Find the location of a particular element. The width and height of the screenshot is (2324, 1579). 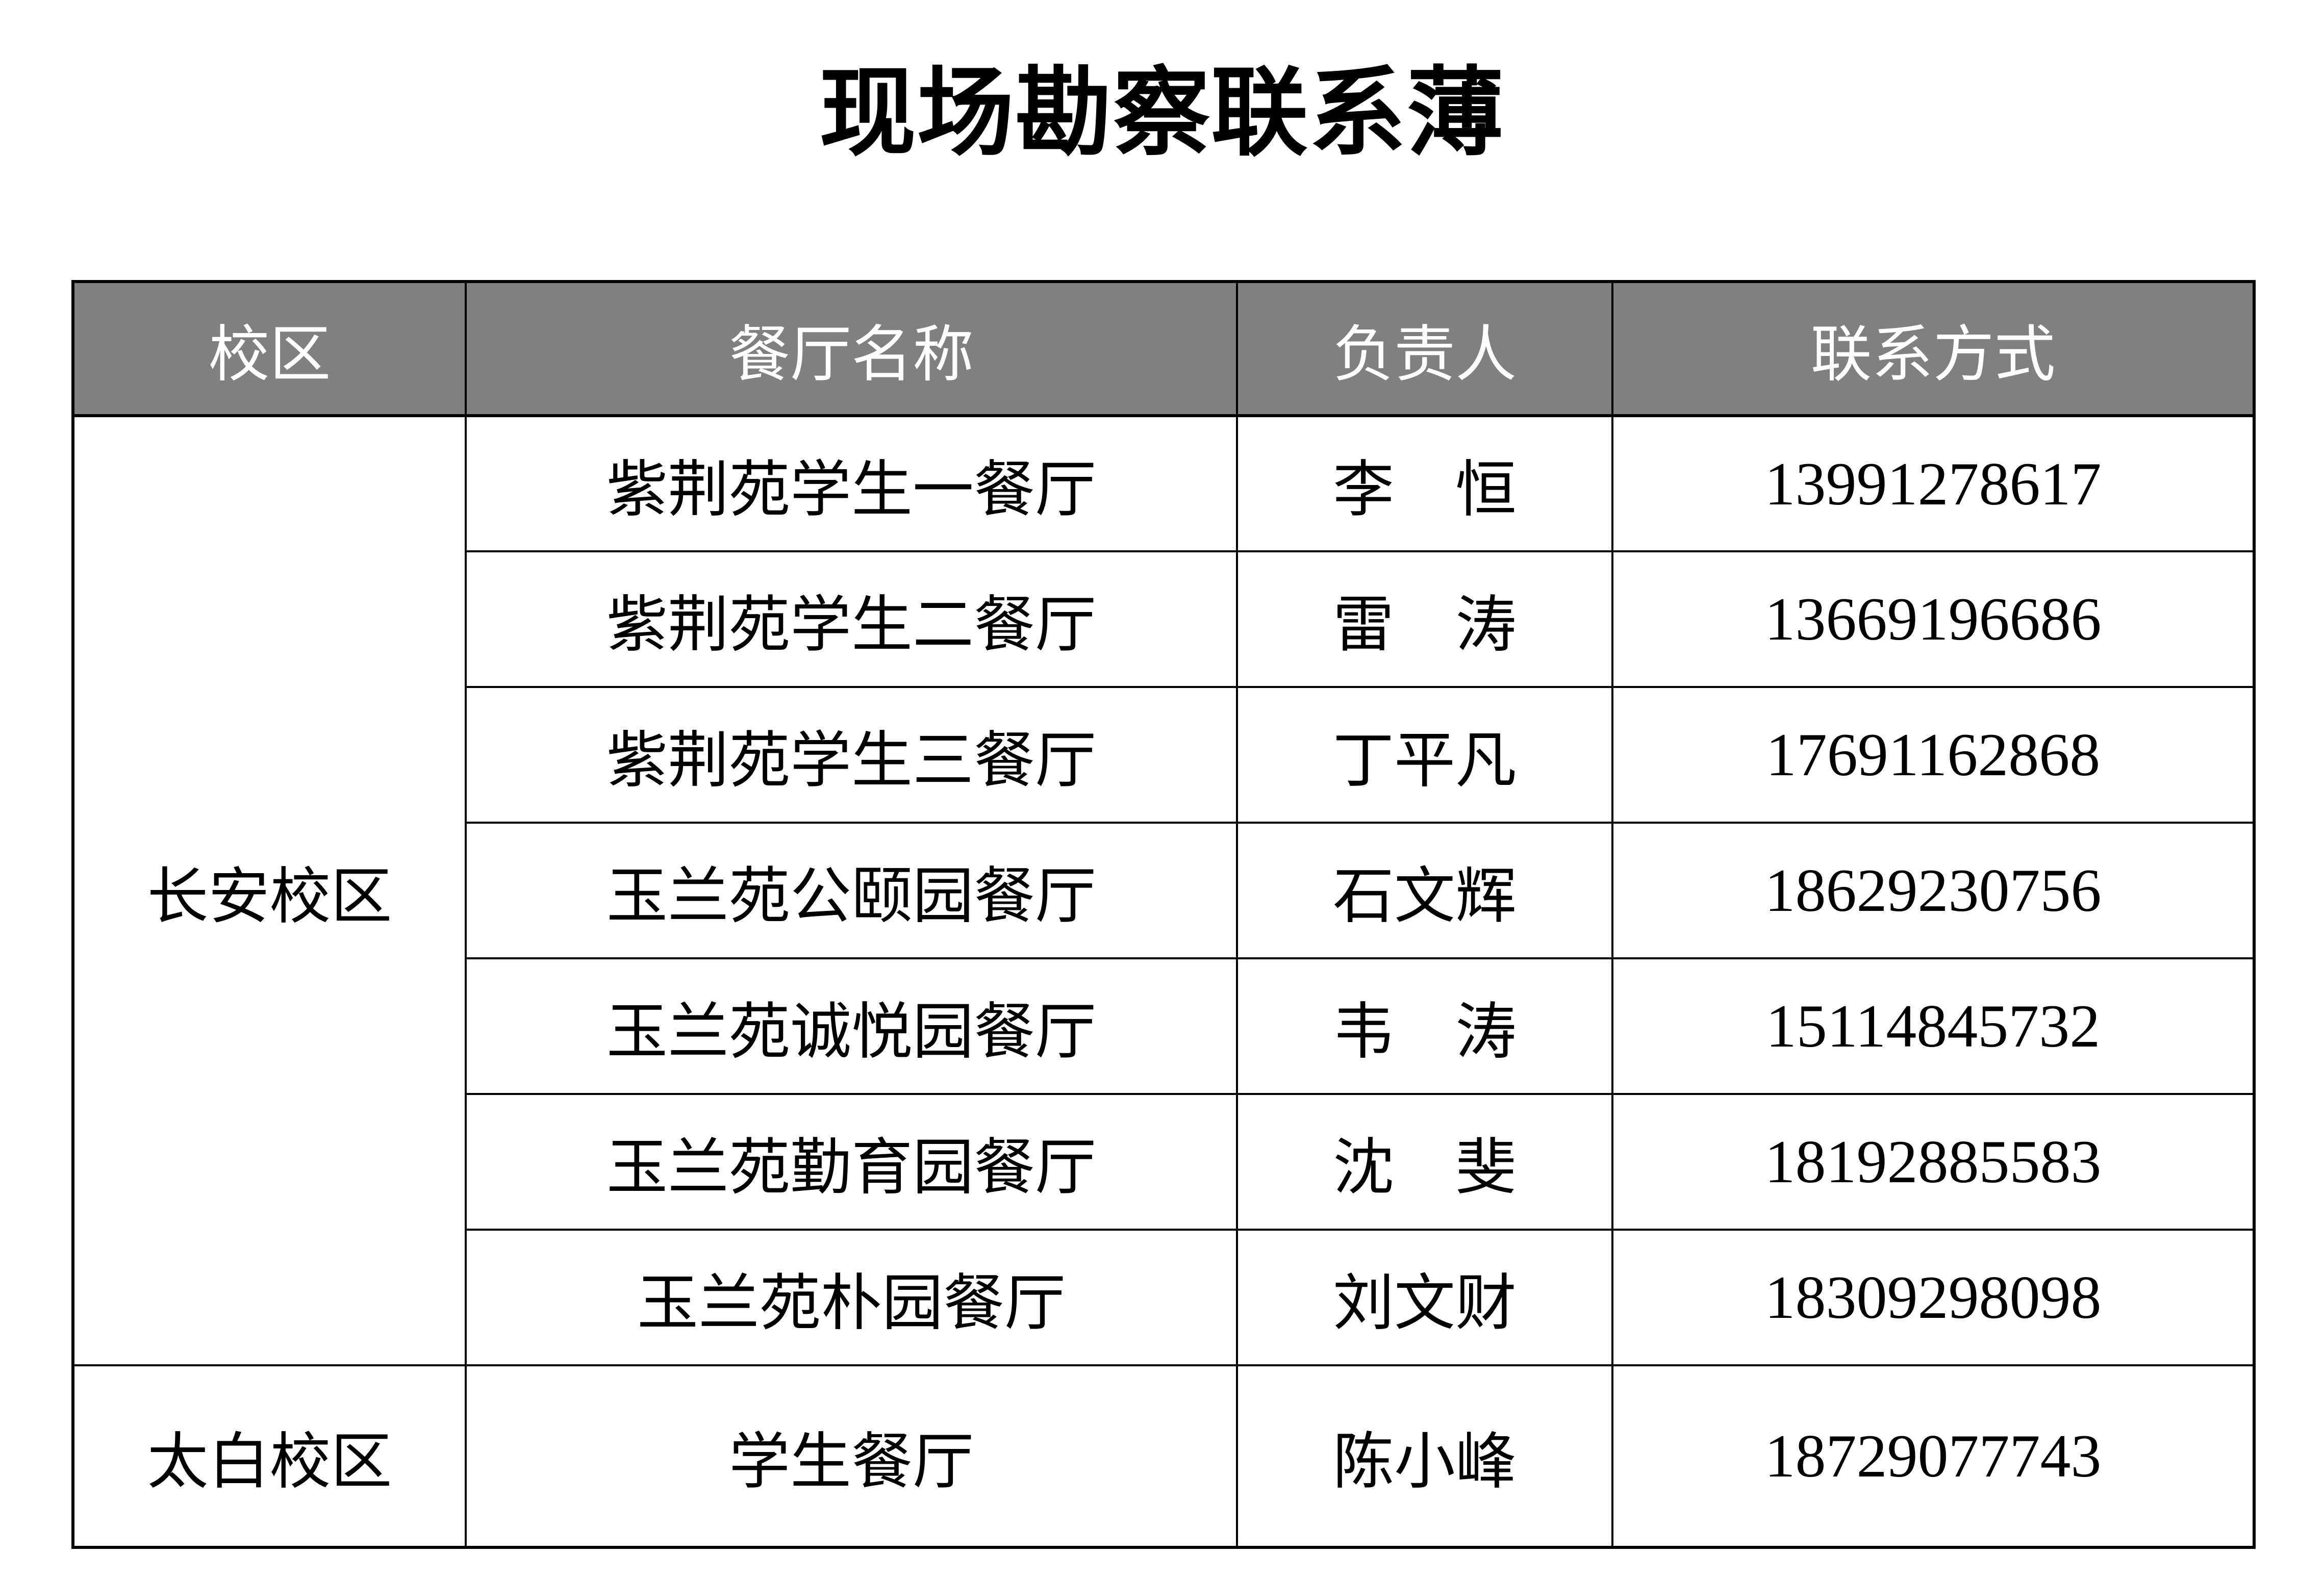

table-row: 玉兰苑诚悦园餐厅 韦 涛 15114845732 is located at coordinates (1164, 1026).